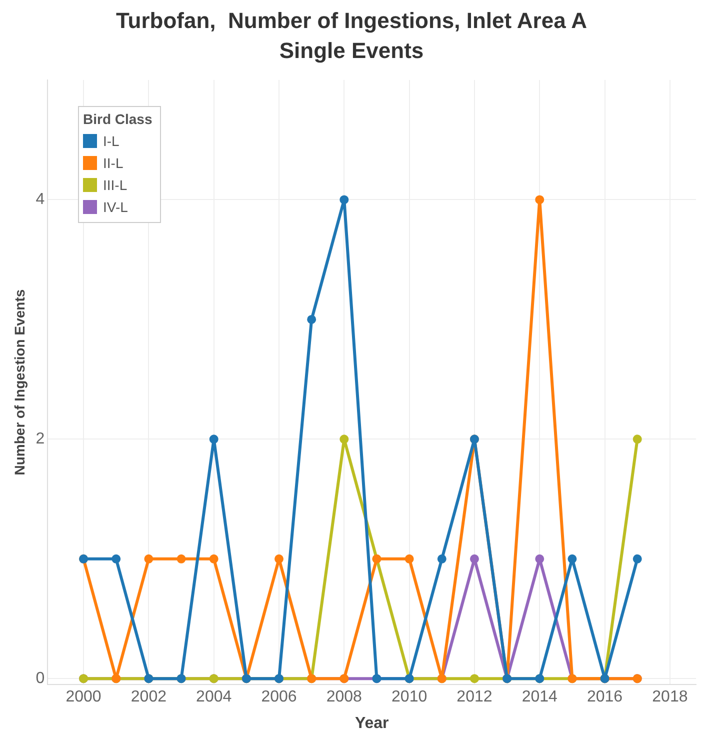 This screenshot has height=745, width=703. I want to click on x-tick-label: 2016, so click(604, 697).